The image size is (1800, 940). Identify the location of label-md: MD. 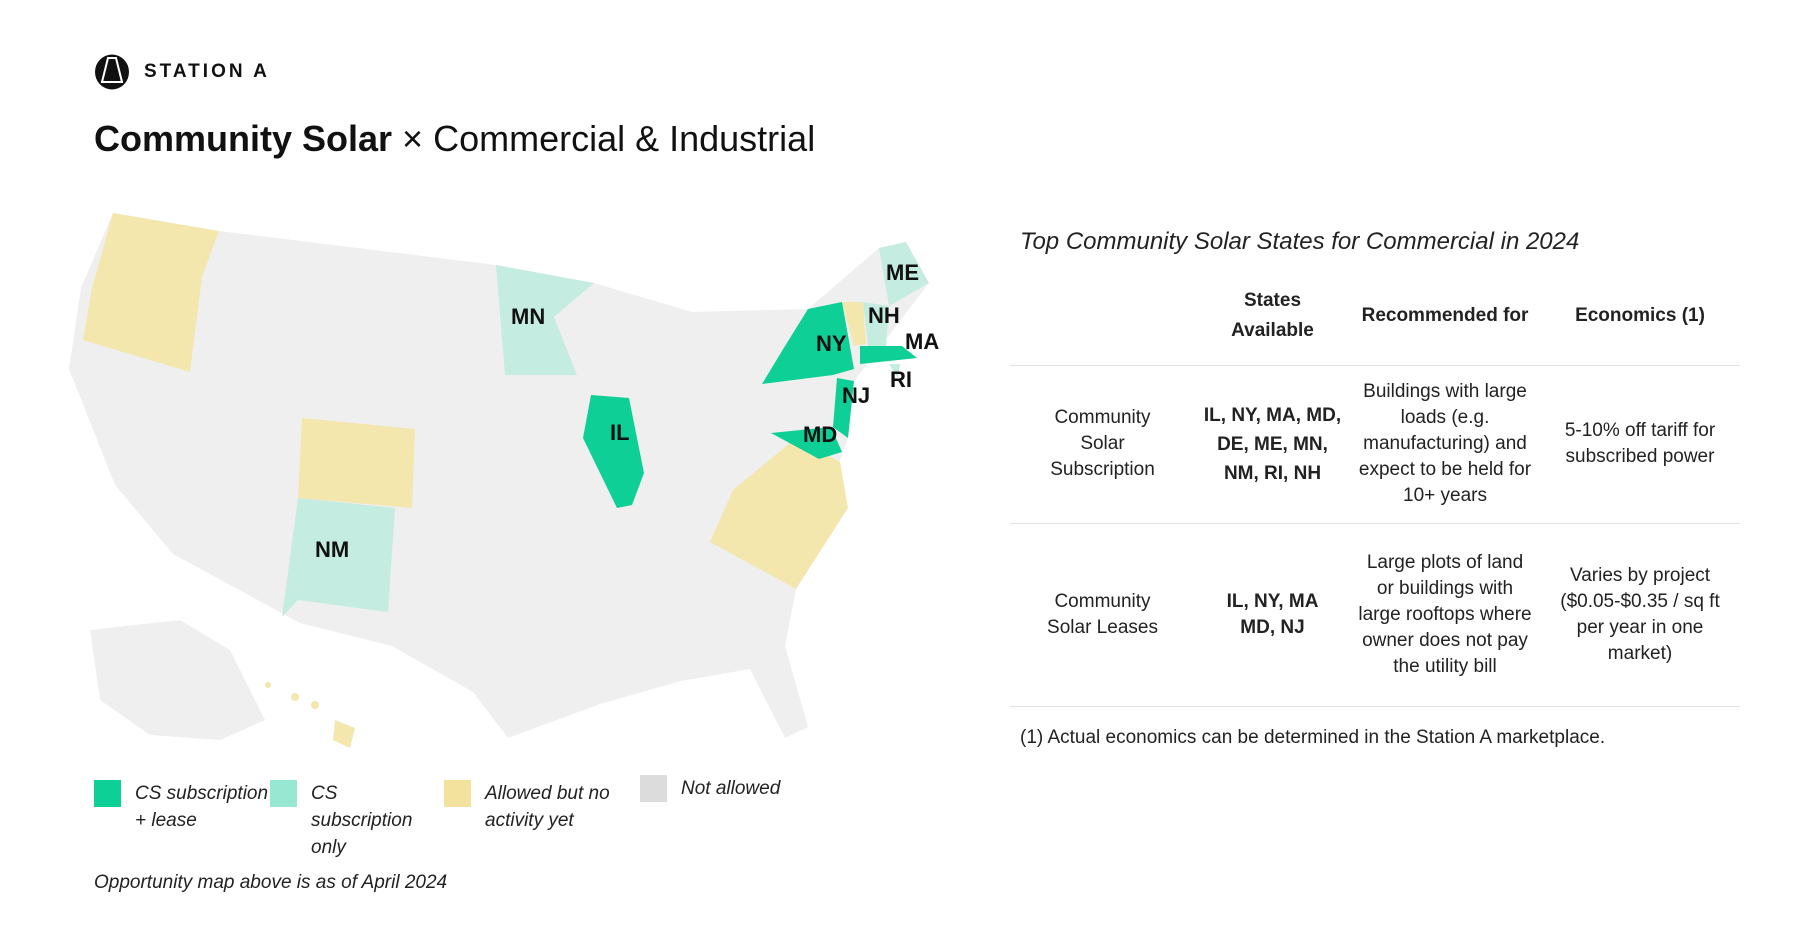
(820, 434).